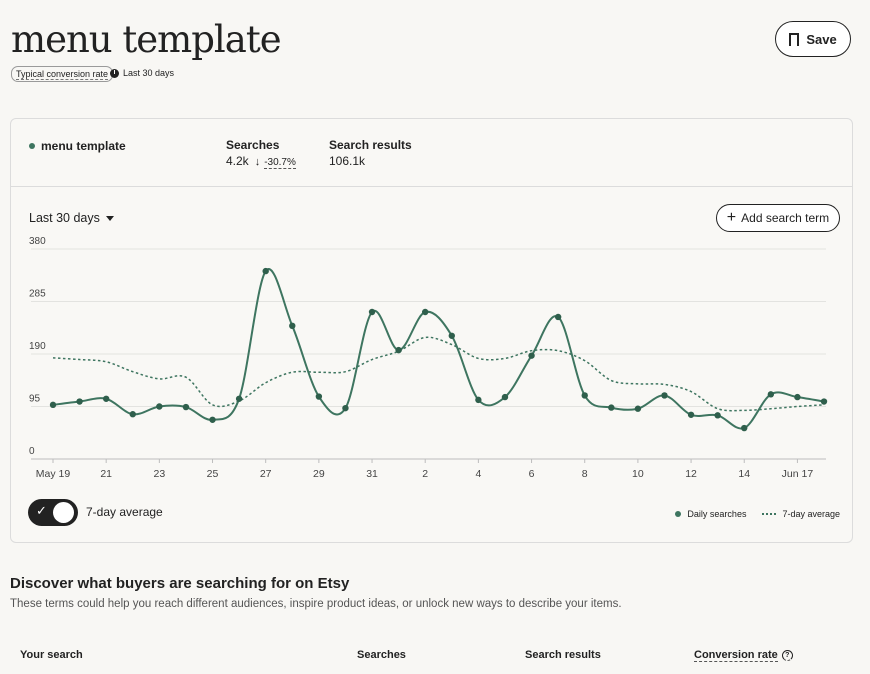 The width and height of the screenshot is (870, 674). I want to click on x-tick-label: 14, so click(744, 474).